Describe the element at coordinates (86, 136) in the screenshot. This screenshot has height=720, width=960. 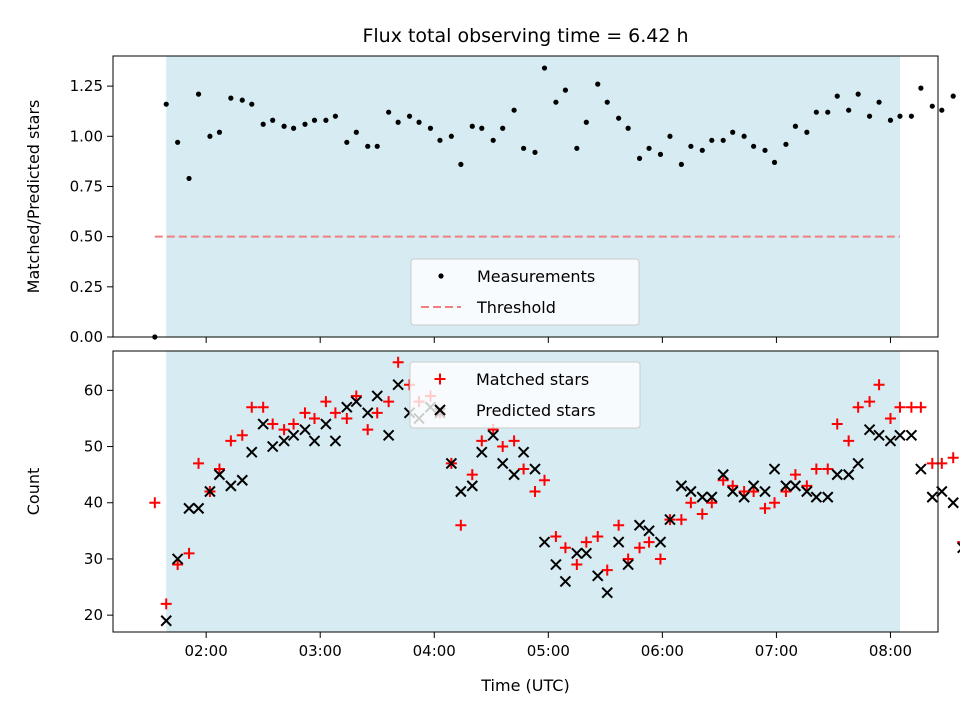
I see `y-tick-label: 1.00` at that location.